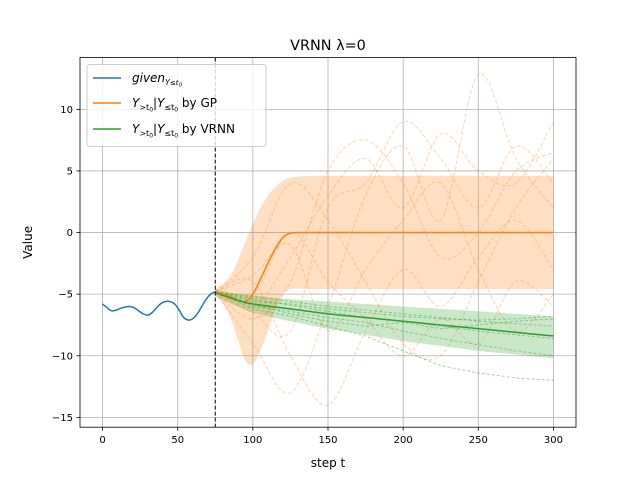 The image size is (640, 480). What do you see at coordinates (553, 440) in the screenshot?
I see `x-tick-label: 300` at bounding box center [553, 440].